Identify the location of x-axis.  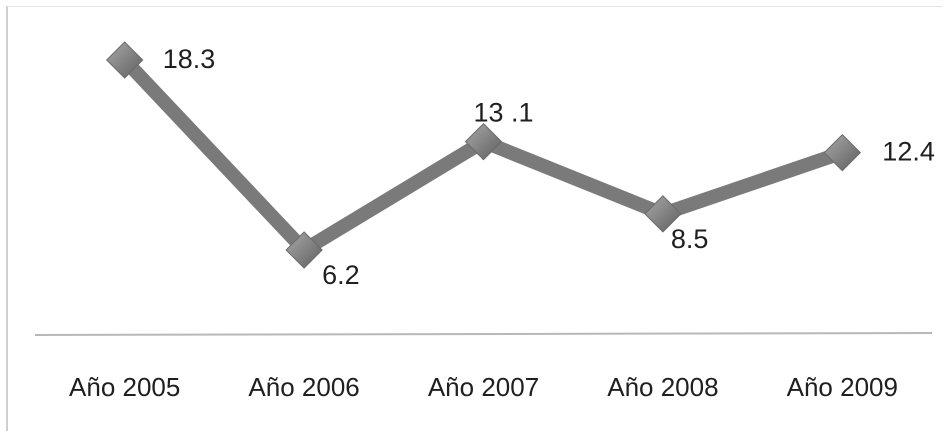
(483, 334).